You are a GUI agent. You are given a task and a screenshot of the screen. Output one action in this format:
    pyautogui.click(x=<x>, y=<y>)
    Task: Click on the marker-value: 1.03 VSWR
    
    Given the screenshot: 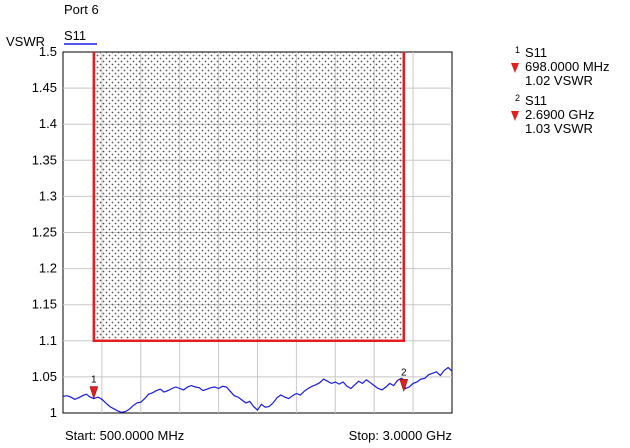 What is the action you would take?
    pyautogui.click(x=559, y=128)
    